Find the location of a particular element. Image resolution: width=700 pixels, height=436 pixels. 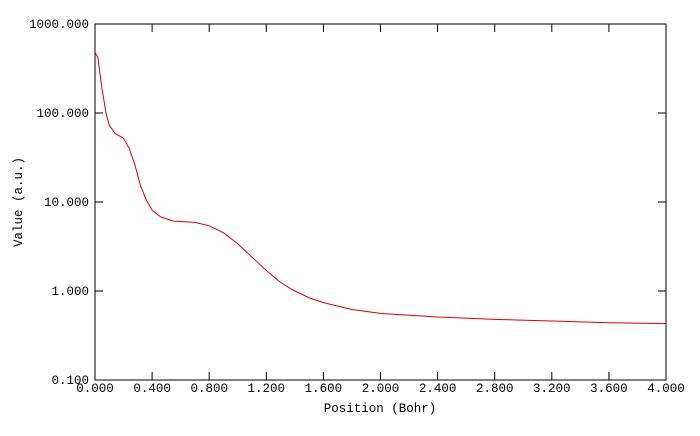

x-tick-label: 1.600 is located at coordinates (324, 389).